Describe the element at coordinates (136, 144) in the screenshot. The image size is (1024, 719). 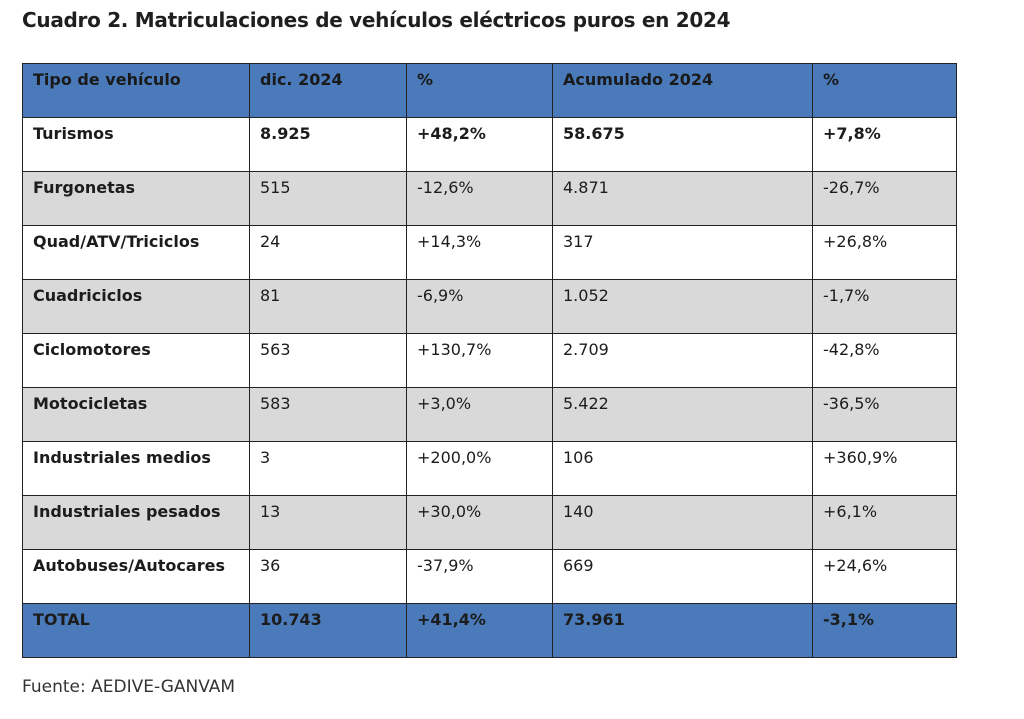
I see `cell-vehicle-type: Turismos` at that location.